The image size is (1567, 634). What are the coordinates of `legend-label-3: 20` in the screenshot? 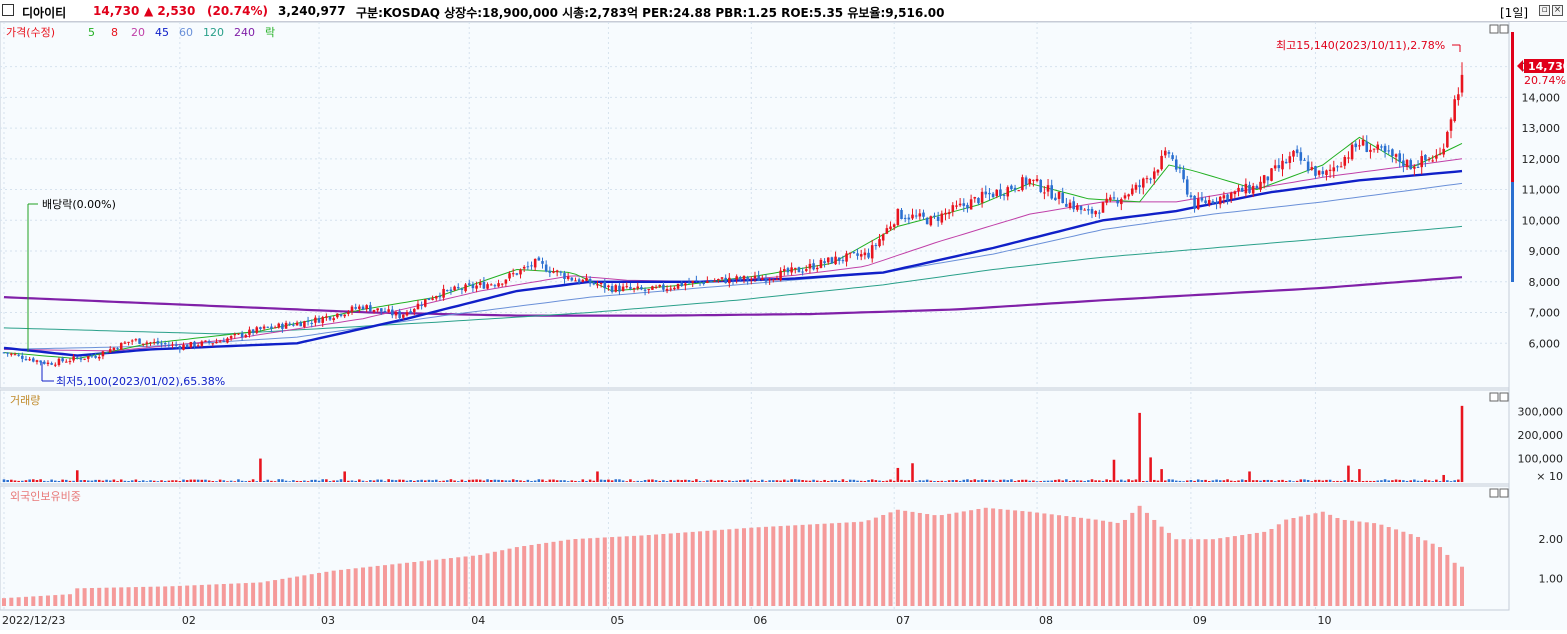 It's located at (138, 32).